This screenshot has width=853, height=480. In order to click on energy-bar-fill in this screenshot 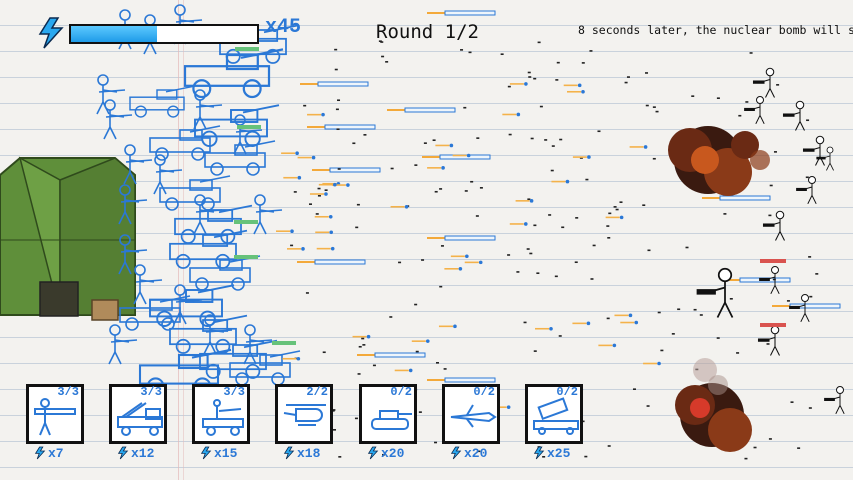, I will do `click(114, 34)`.